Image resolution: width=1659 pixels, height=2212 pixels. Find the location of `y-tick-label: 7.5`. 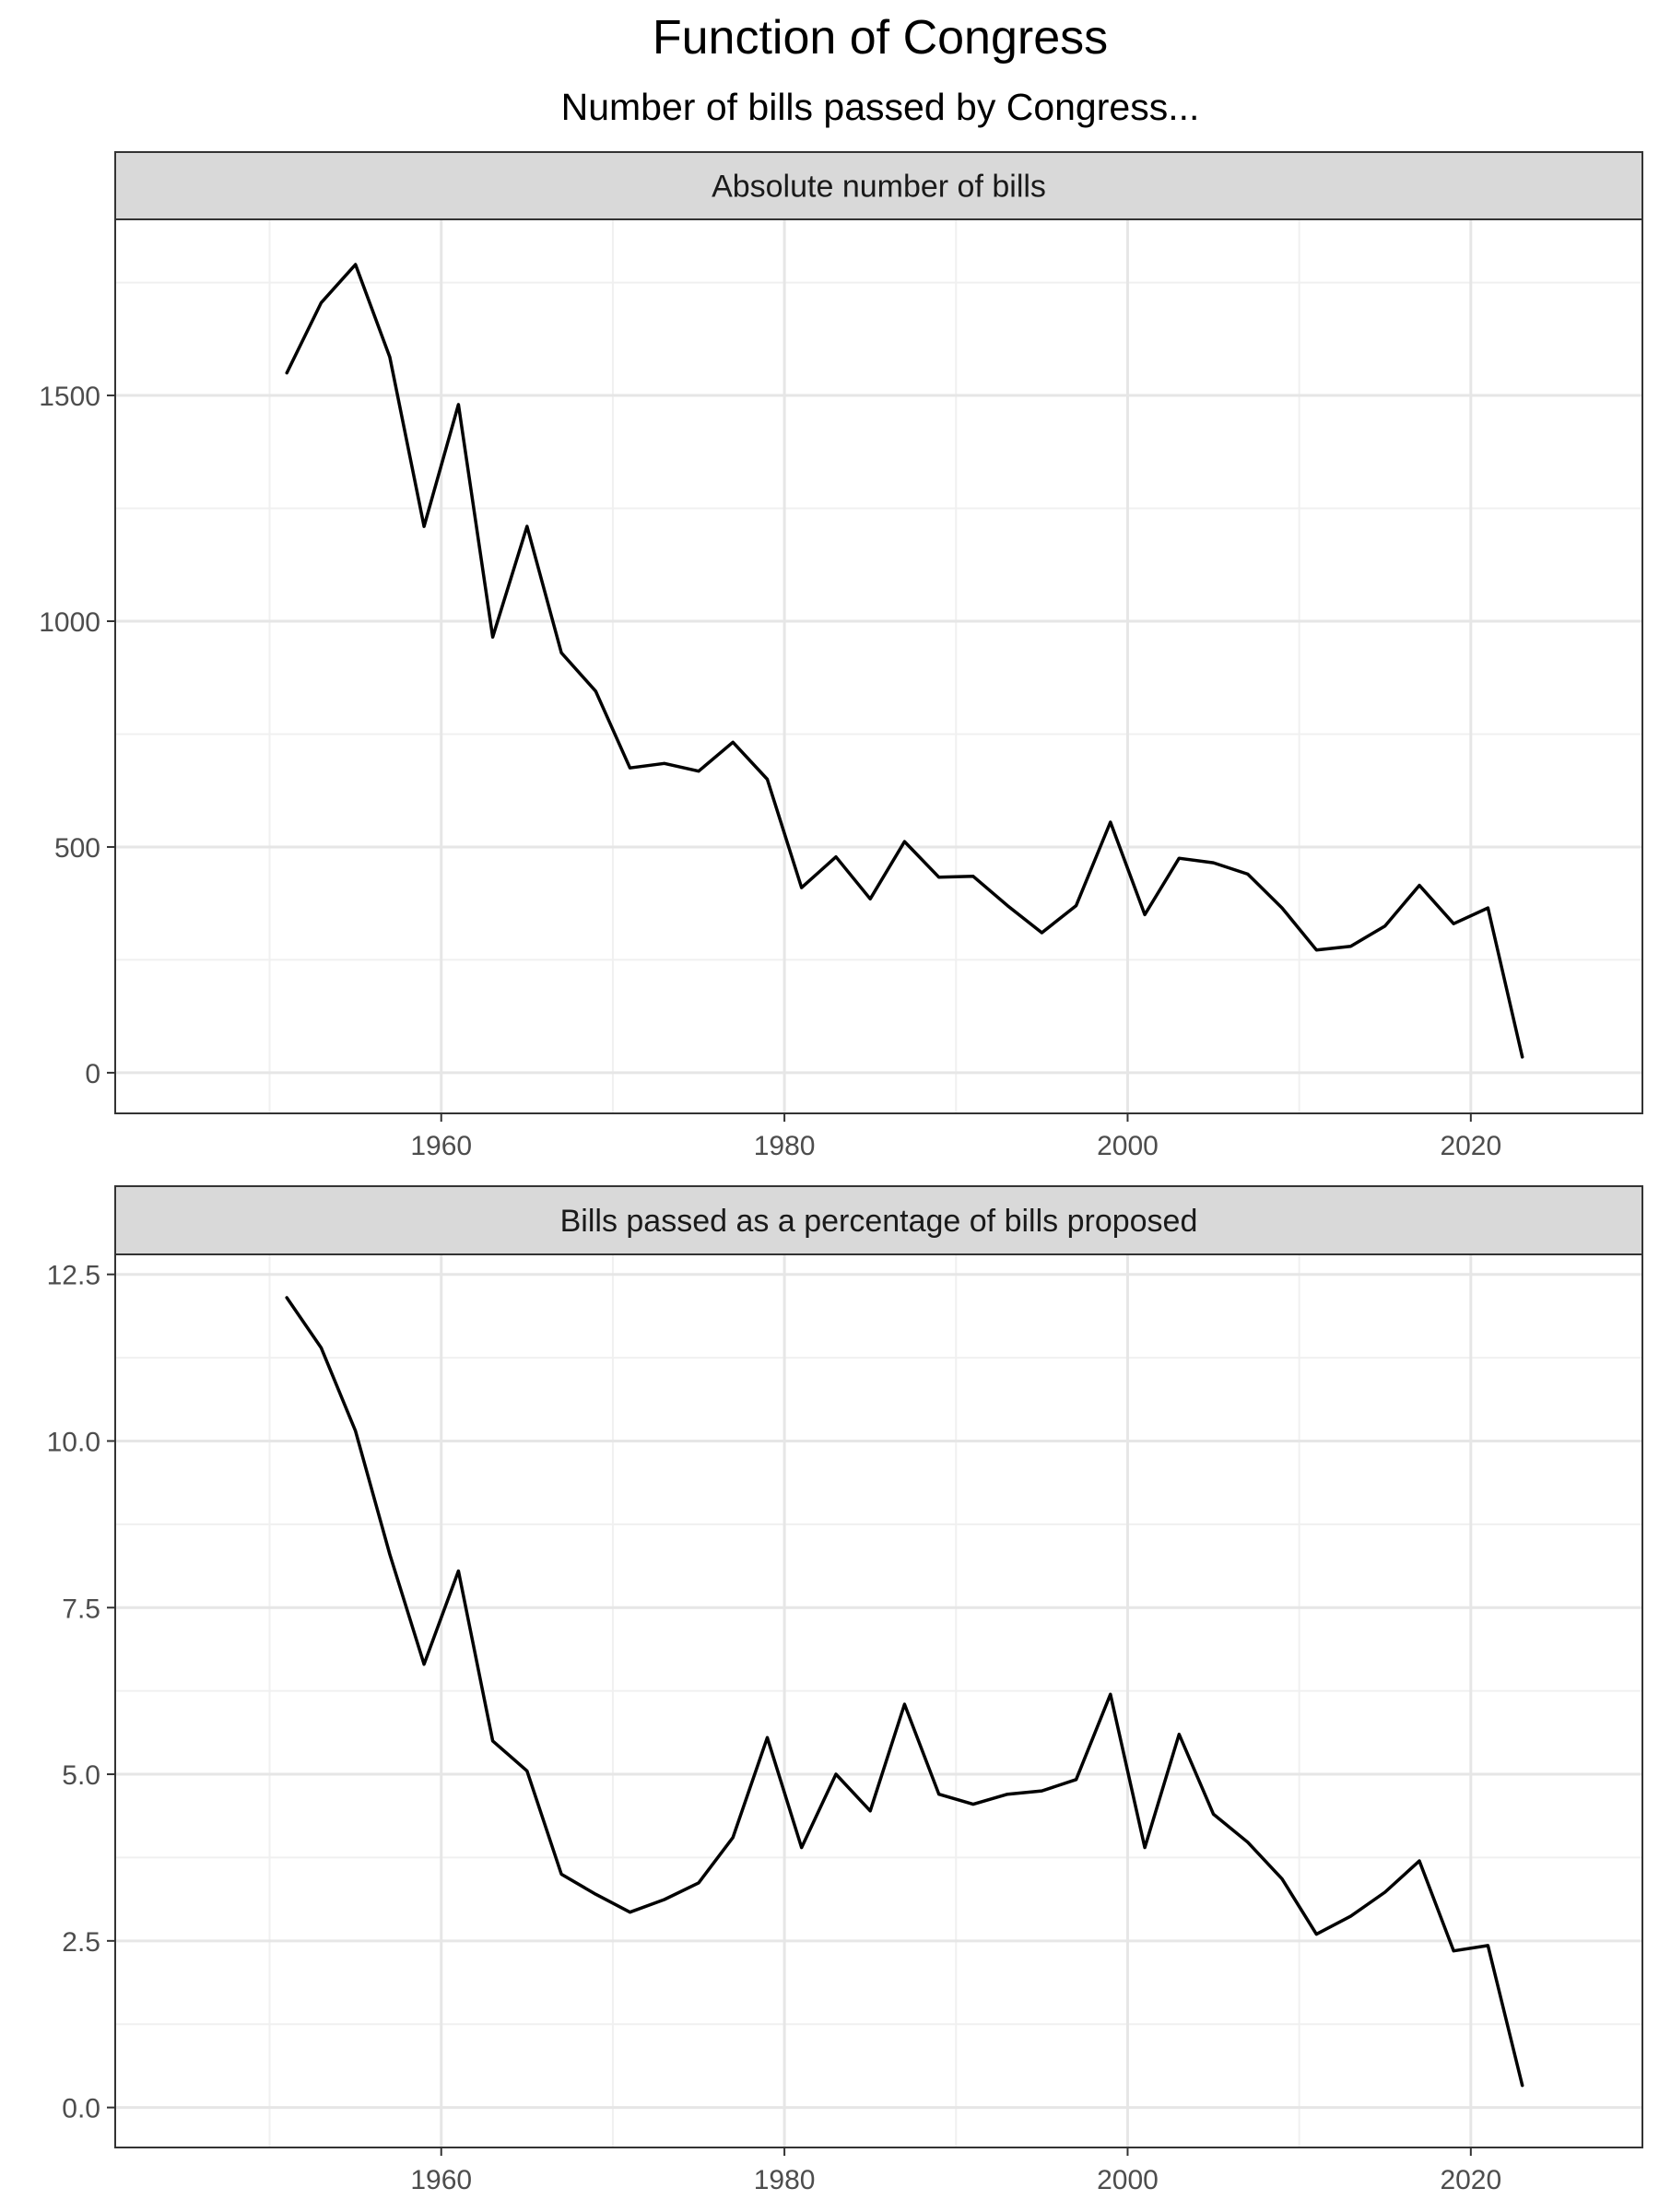

y-tick-label: 7.5 is located at coordinates (81, 1609).